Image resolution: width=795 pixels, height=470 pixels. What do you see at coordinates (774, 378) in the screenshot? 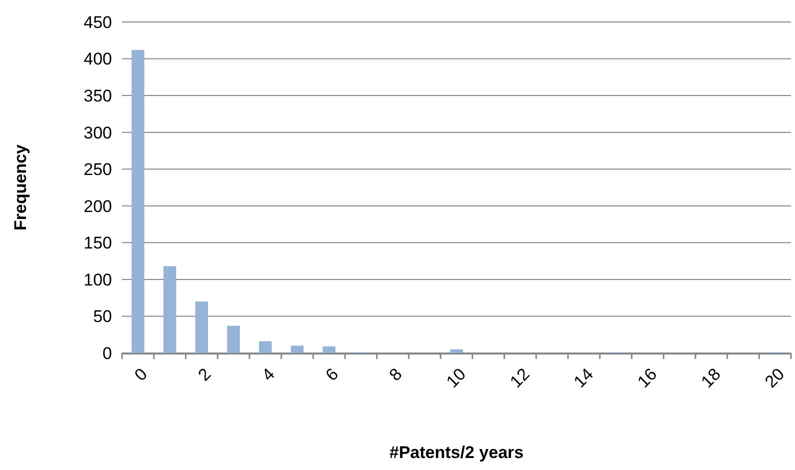
I see `x-tick-label: 20` at bounding box center [774, 378].